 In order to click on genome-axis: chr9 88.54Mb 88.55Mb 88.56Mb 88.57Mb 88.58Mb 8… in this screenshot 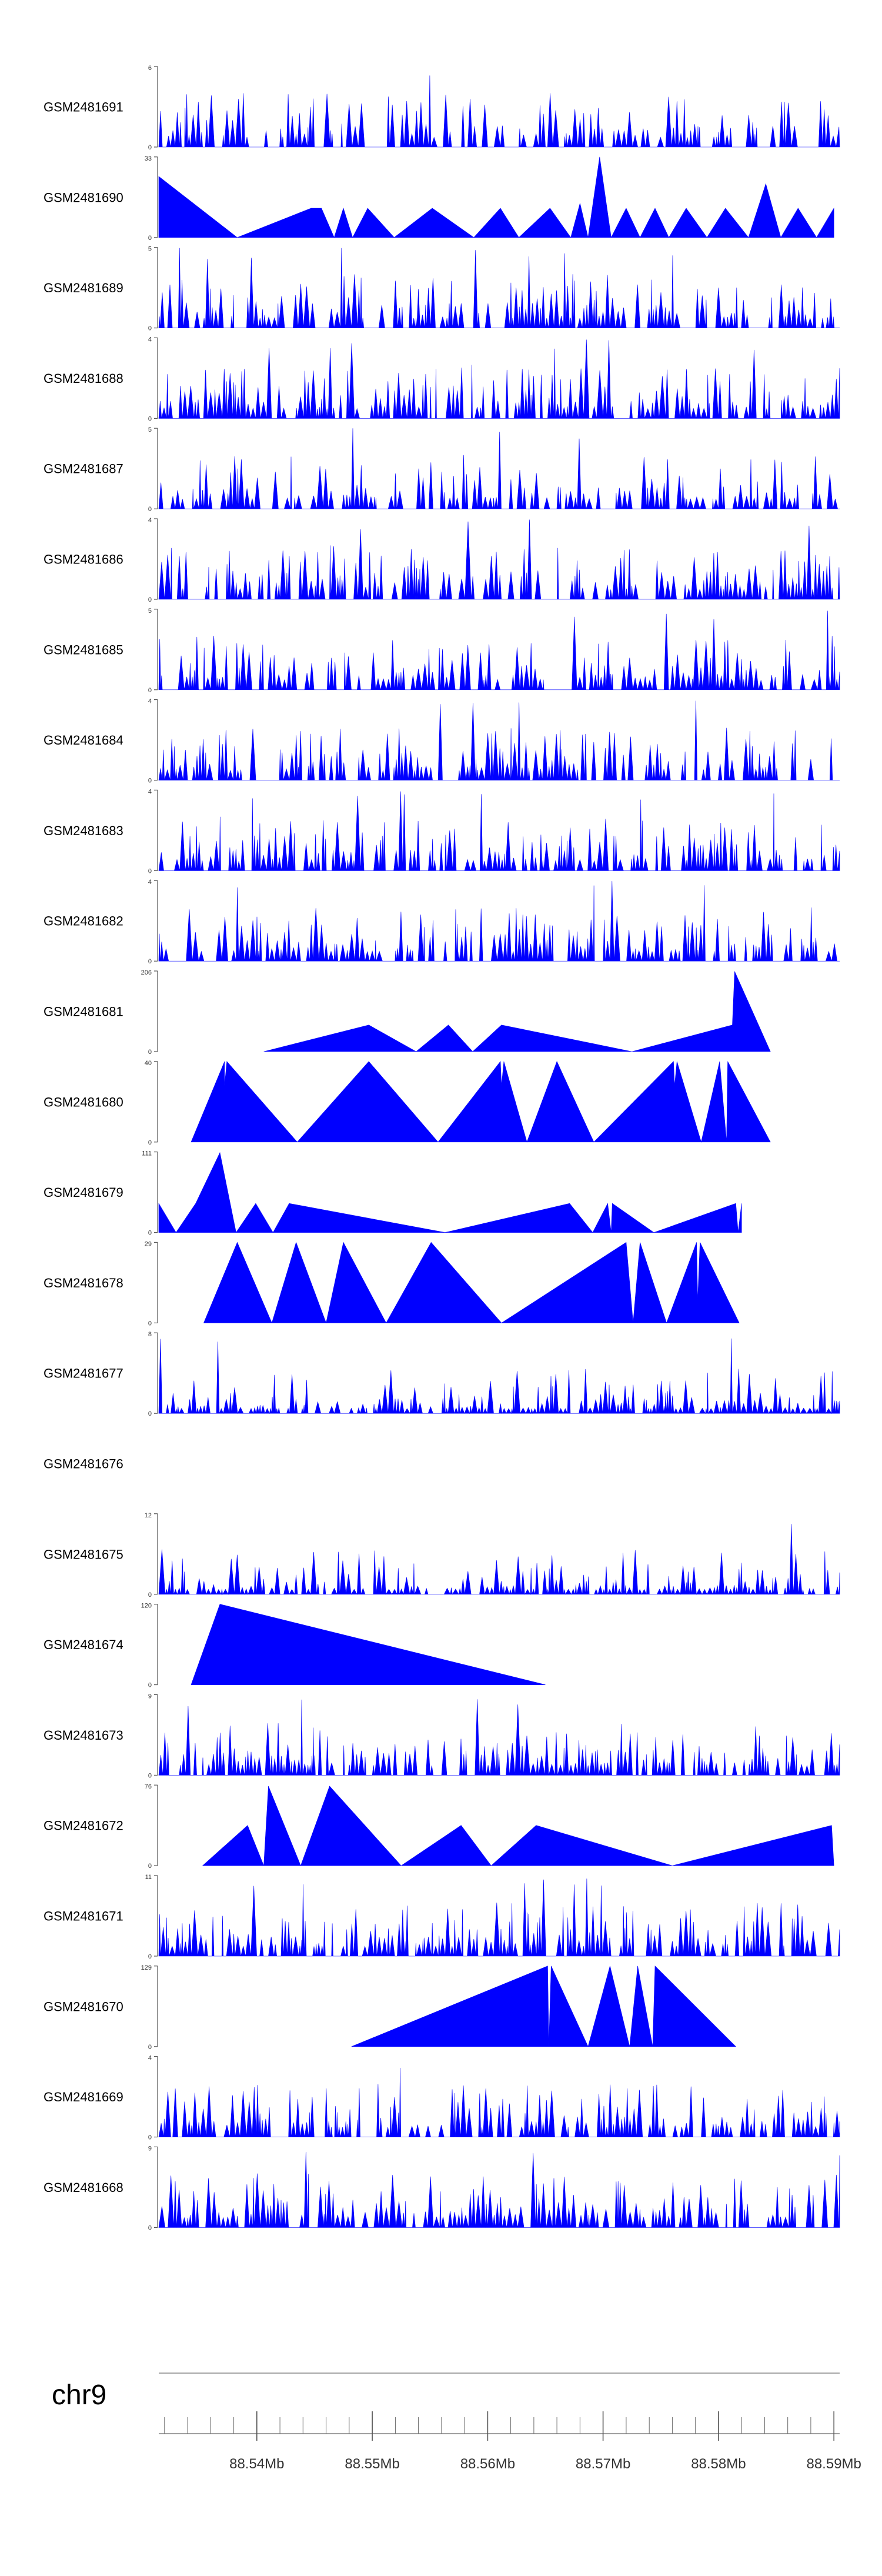, I will do `click(456, 2422)`.